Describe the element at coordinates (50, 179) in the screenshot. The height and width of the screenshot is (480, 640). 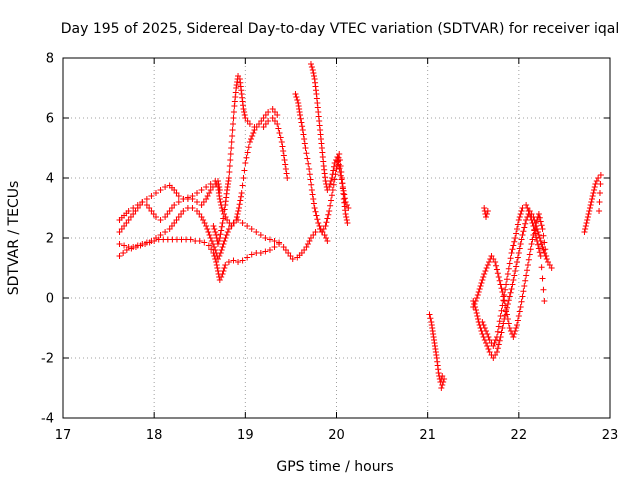
I see `y-tick-label: 4` at that location.